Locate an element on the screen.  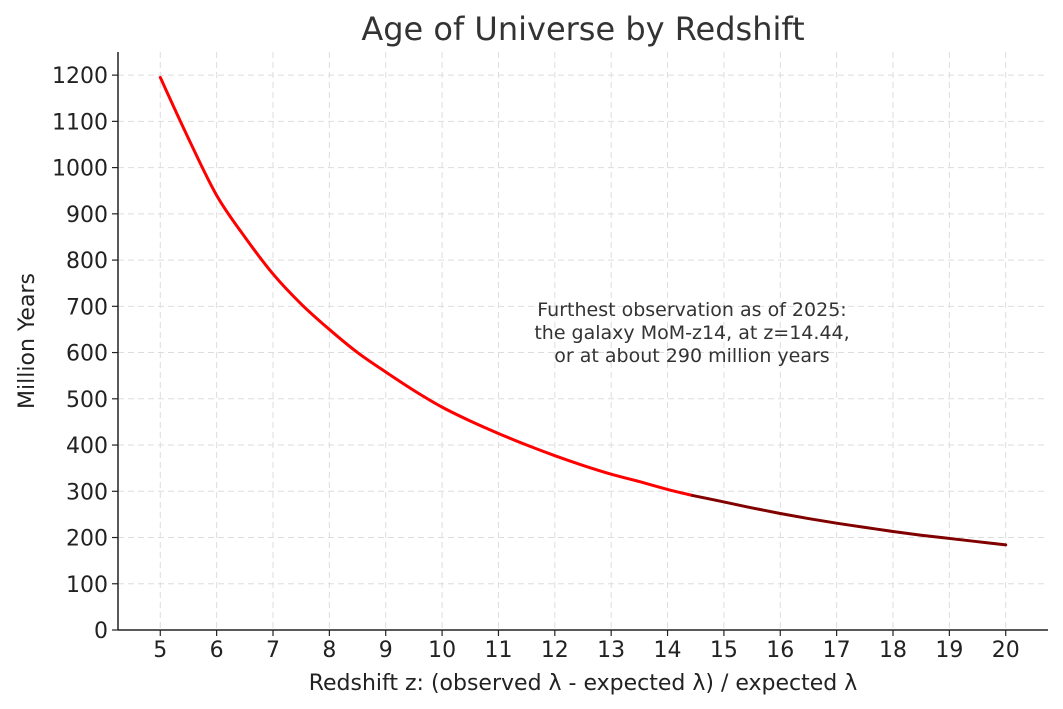
y-tick-label: 100 is located at coordinates (87, 585).